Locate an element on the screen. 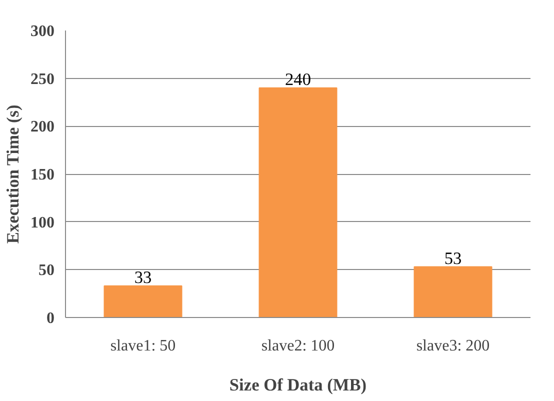 This screenshot has width=554, height=401. data-label: 240 is located at coordinates (298, 79).